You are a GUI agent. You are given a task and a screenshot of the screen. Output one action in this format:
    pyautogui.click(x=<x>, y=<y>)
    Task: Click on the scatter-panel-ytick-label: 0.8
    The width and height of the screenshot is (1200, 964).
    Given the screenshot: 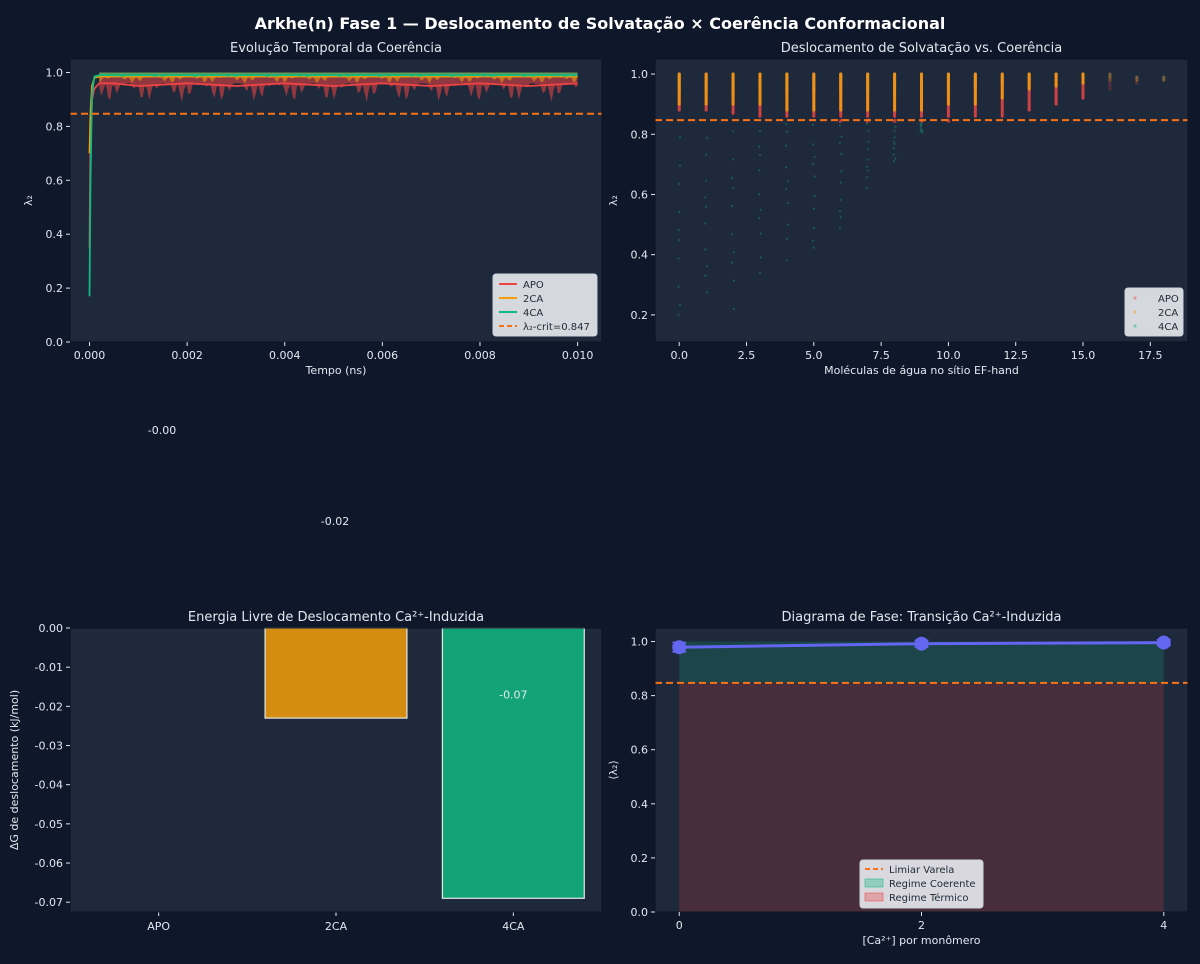 What is the action you would take?
    pyautogui.click(x=640, y=134)
    